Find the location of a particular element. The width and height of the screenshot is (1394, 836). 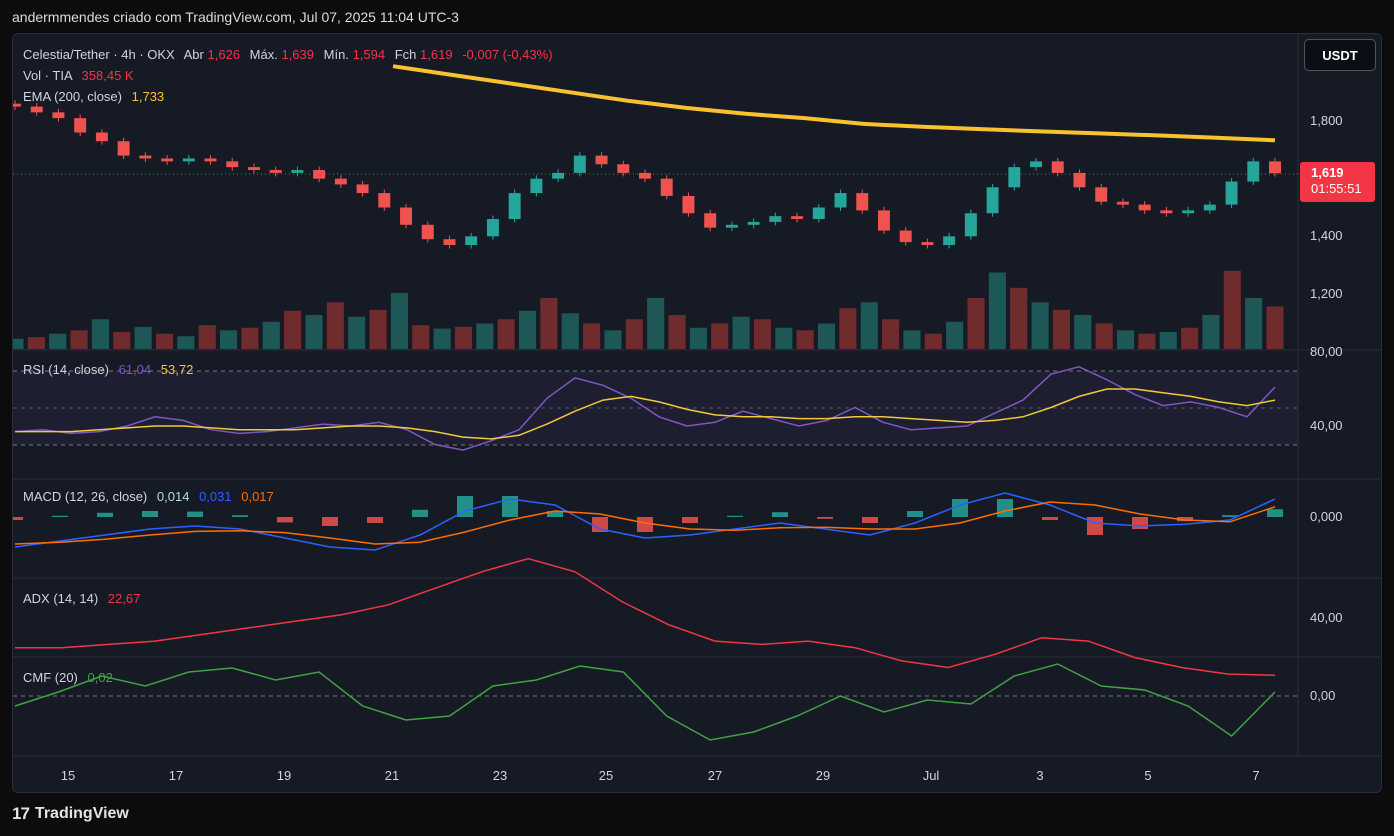

legend-vol-label: Vol · TIA is located at coordinates (48, 75).